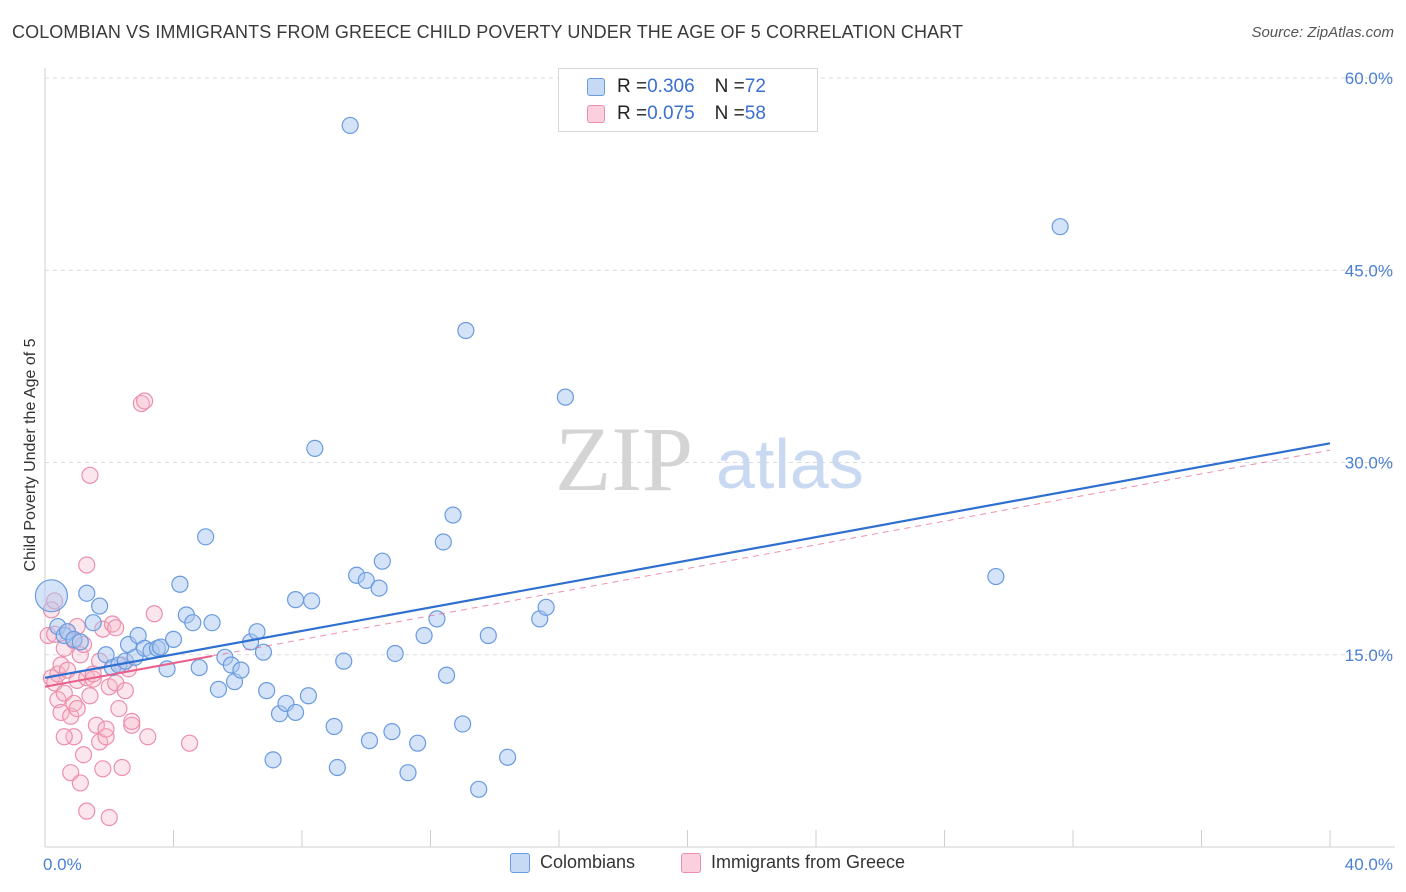 The height and width of the screenshot is (892, 1406). Describe the element at coordinates (128, 671) in the screenshot. I see `greece-trendline` at that location.